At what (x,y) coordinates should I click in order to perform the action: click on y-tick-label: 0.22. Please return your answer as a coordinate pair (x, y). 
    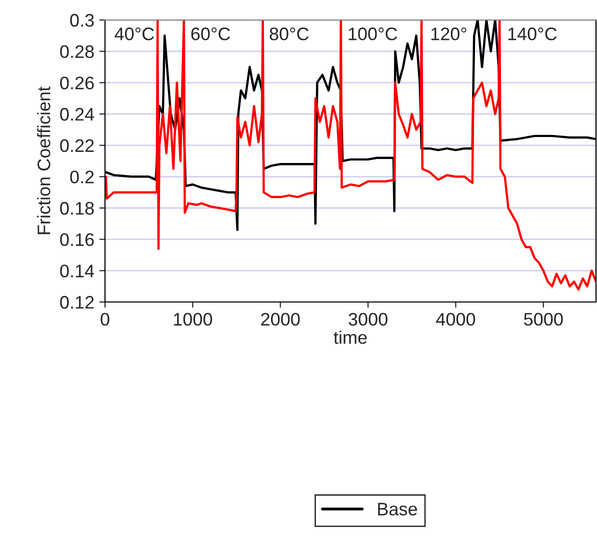
    Looking at the image, I should click on (77, 145).